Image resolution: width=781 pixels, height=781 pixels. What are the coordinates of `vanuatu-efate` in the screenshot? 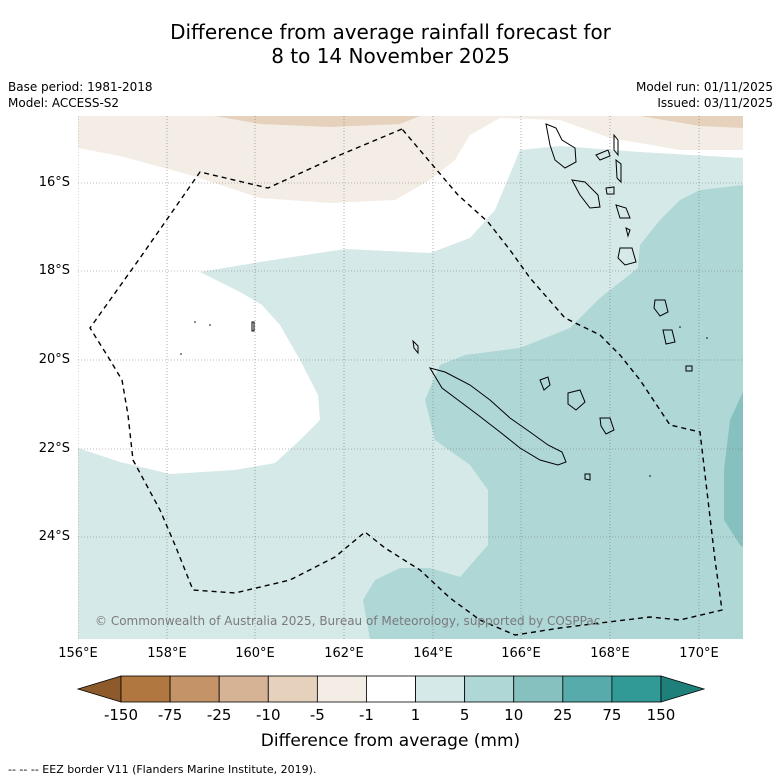 It's located at (627, 256).